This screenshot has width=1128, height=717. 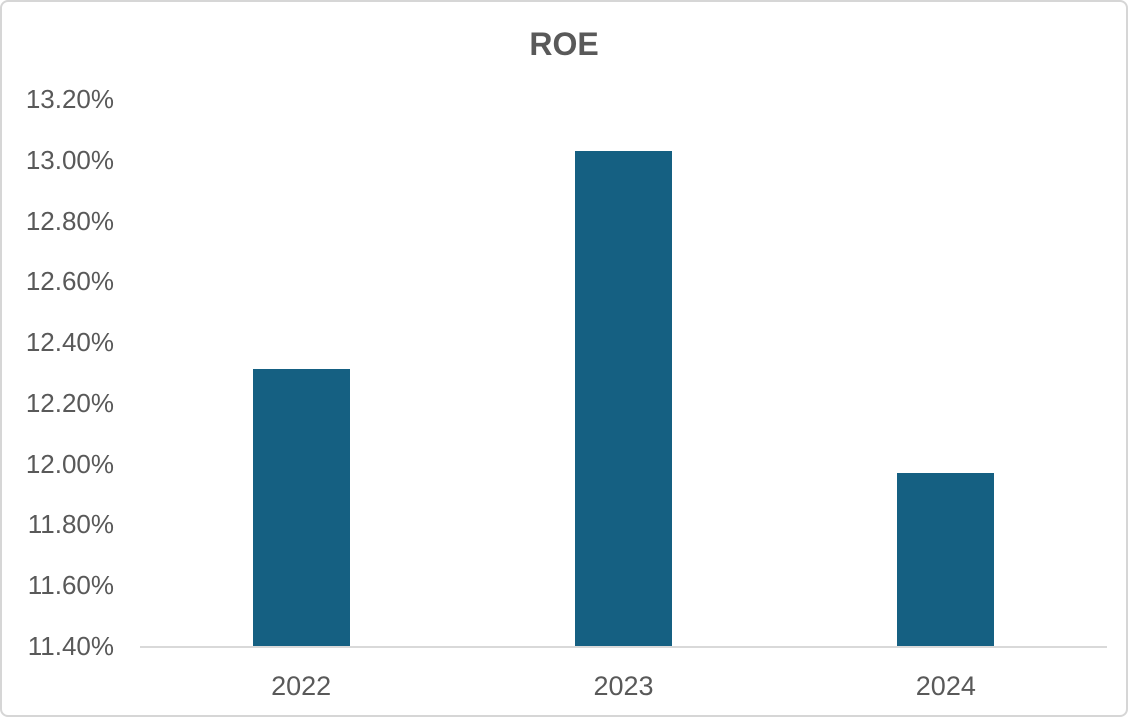 I want to click on x-axis-label-2024: 2024, so click(x=945, y=686).